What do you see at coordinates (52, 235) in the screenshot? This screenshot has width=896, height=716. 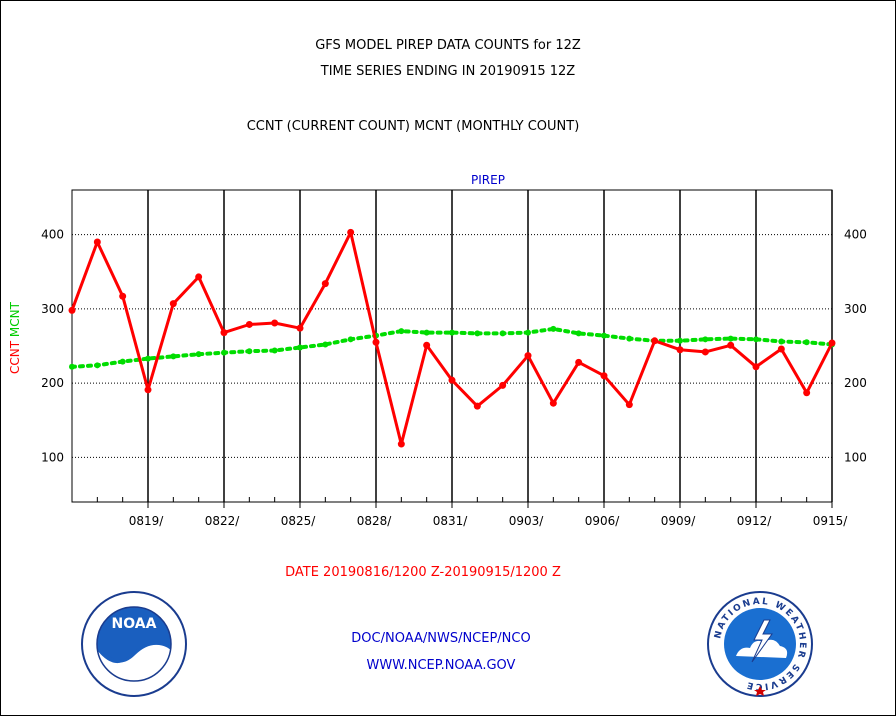 I see `y-tick-label-left: 400` at bounding box center [52, 235].